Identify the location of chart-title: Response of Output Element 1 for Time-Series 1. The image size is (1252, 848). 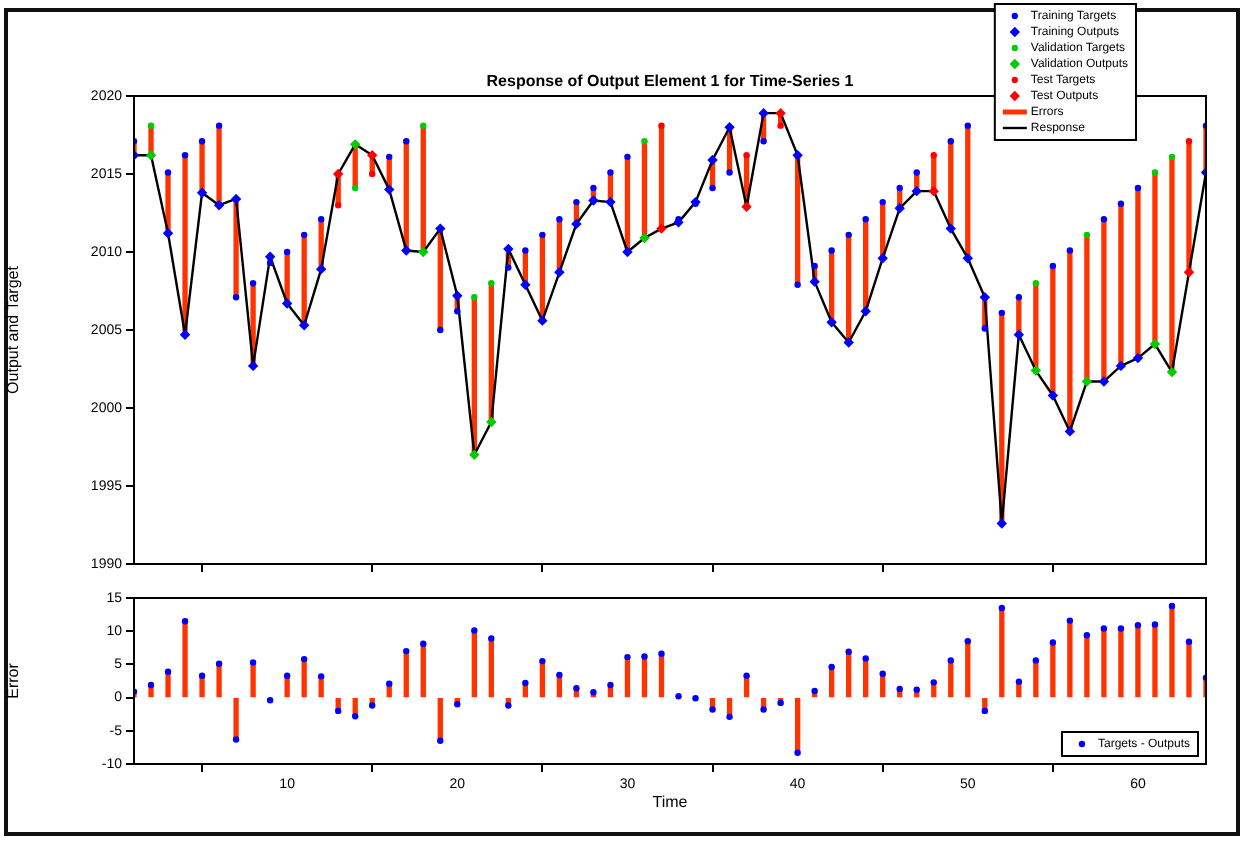
(670, 81).